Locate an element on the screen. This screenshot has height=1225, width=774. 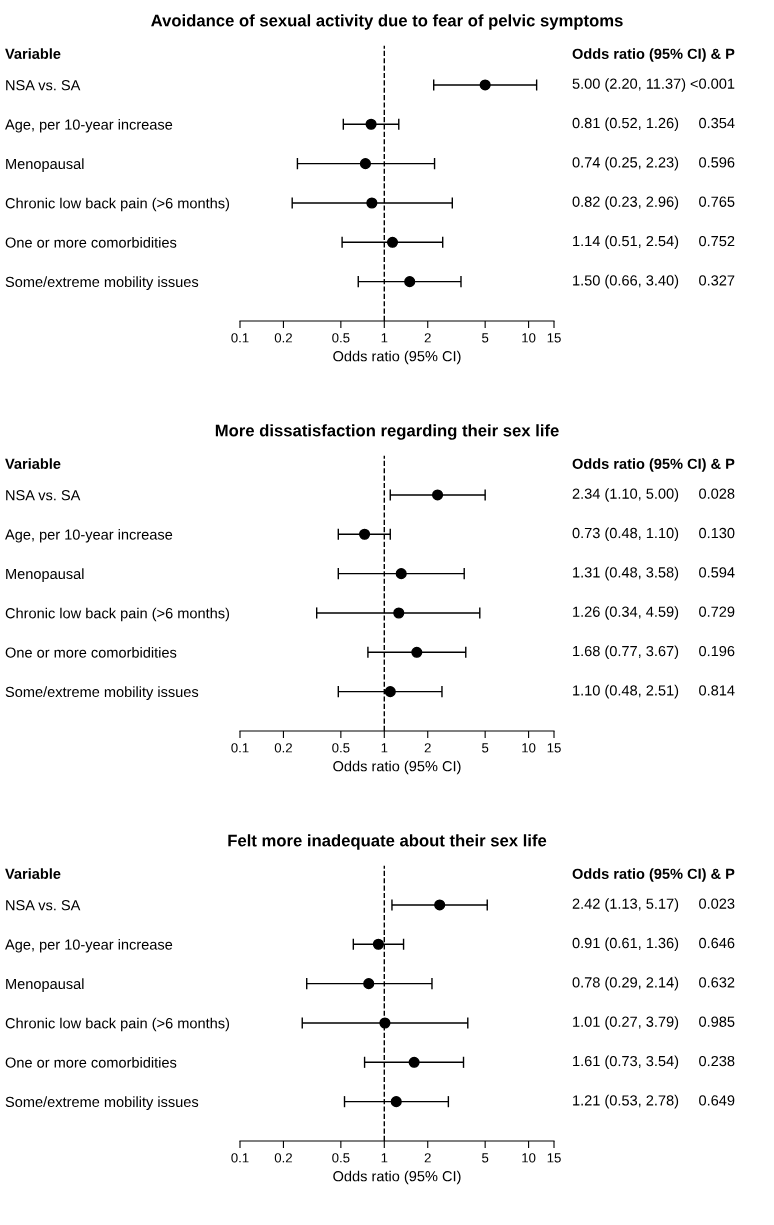
text: 0.632 is located at coordinates (717, 982).